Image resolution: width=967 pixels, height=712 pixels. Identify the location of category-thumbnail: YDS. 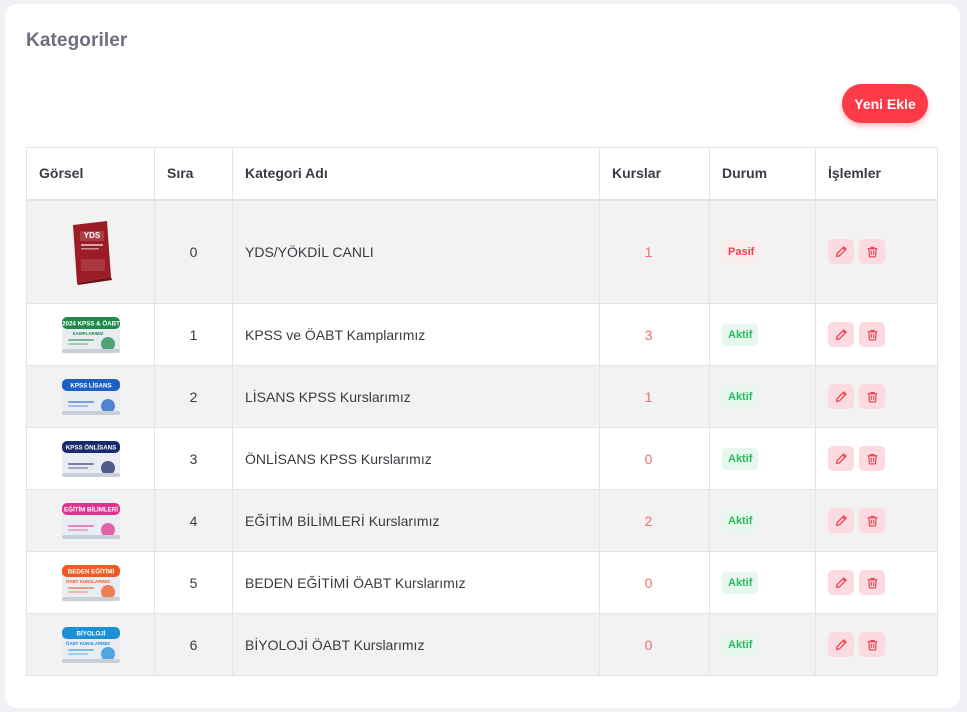
(91, 252).